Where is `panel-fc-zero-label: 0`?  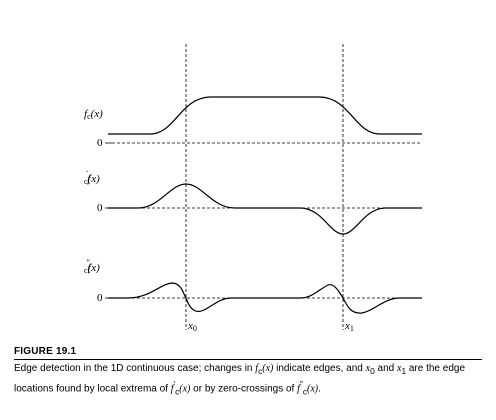
panel-fc-zero-label: 0 is located at coordinates (100, 143).